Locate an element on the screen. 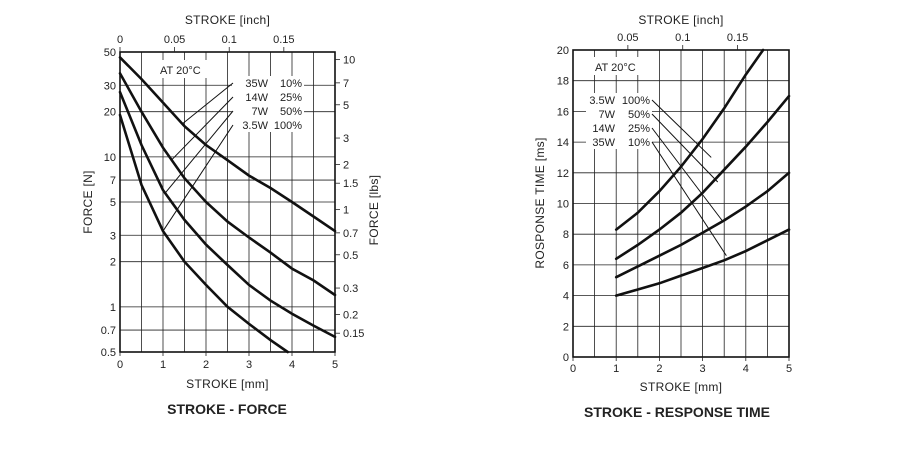 The height and width of the screenshot is (454, 900). y-tick-label: 3 is located at coordinates (113, 236).